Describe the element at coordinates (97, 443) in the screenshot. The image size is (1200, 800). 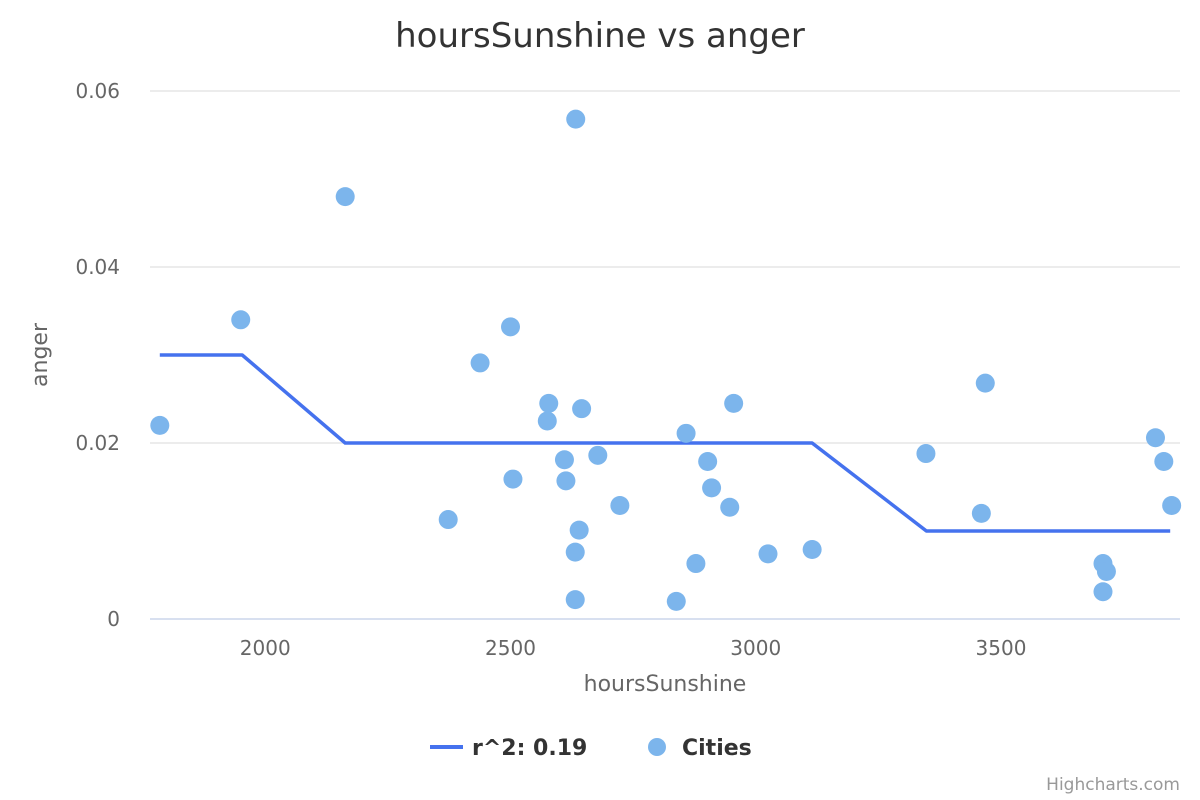
I see `y-tick-label: 0.02` at that location.